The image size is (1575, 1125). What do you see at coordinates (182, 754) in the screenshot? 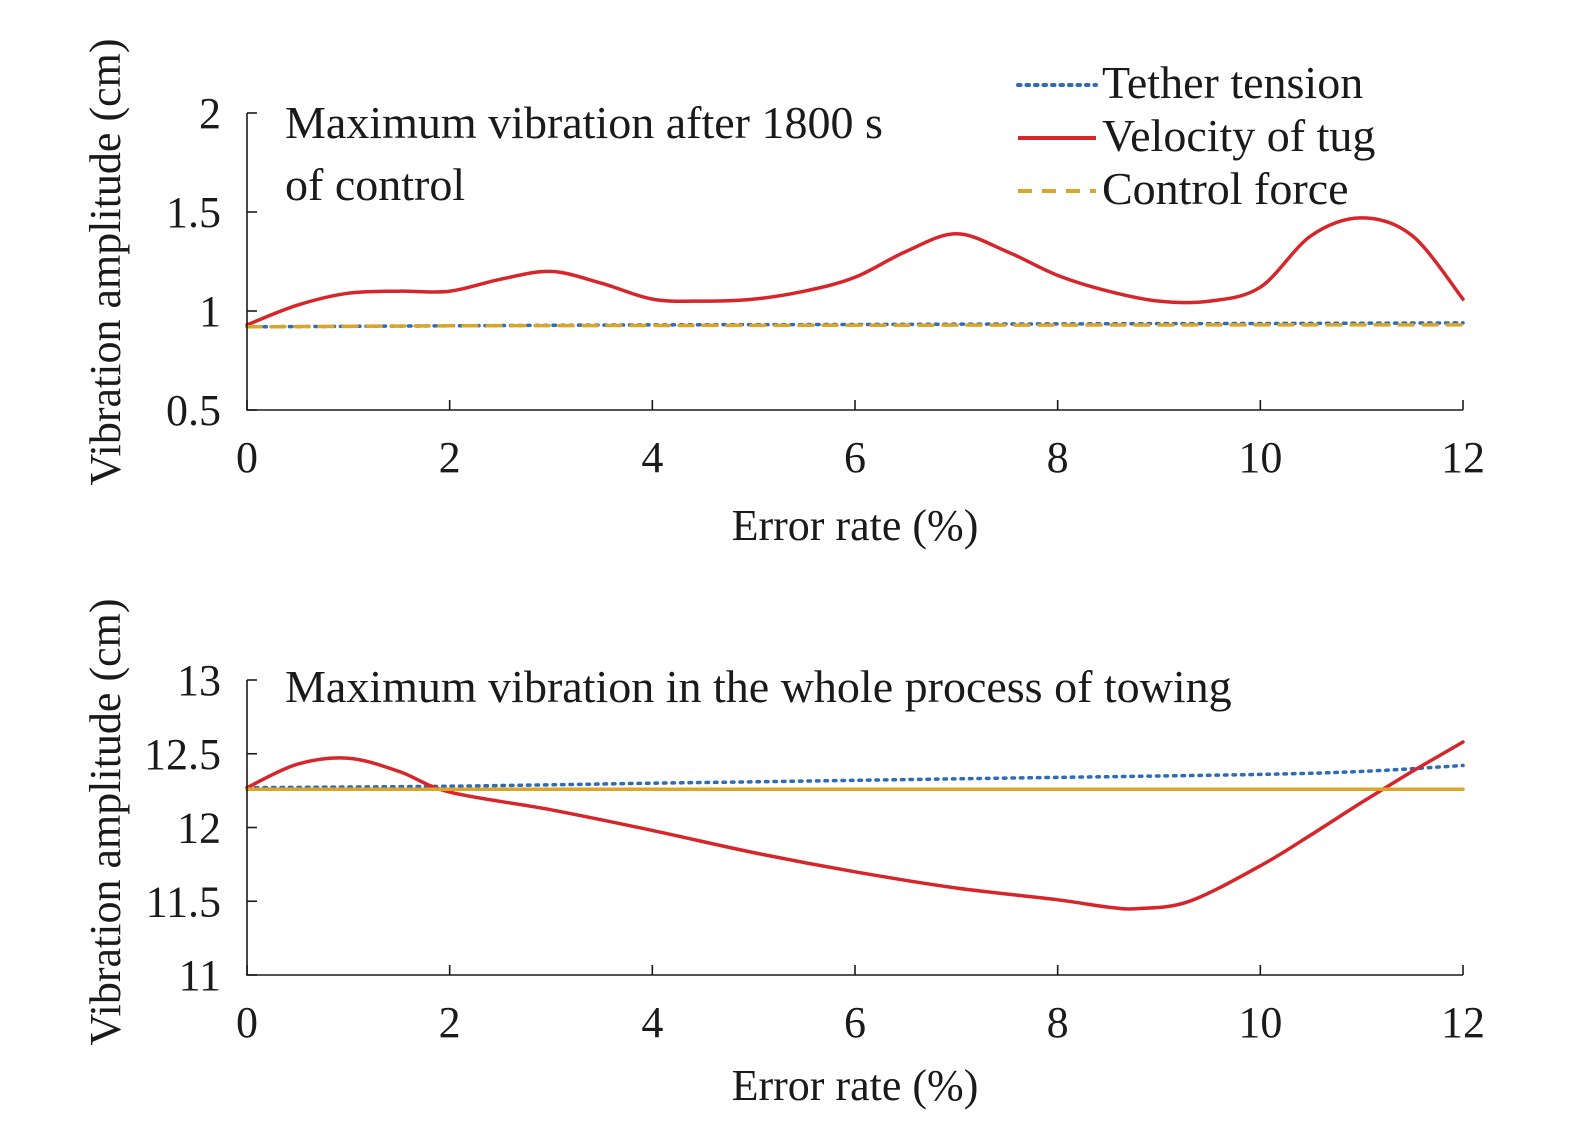
I see `y-tick-label: 12.5` at bounding box center [182, 754].